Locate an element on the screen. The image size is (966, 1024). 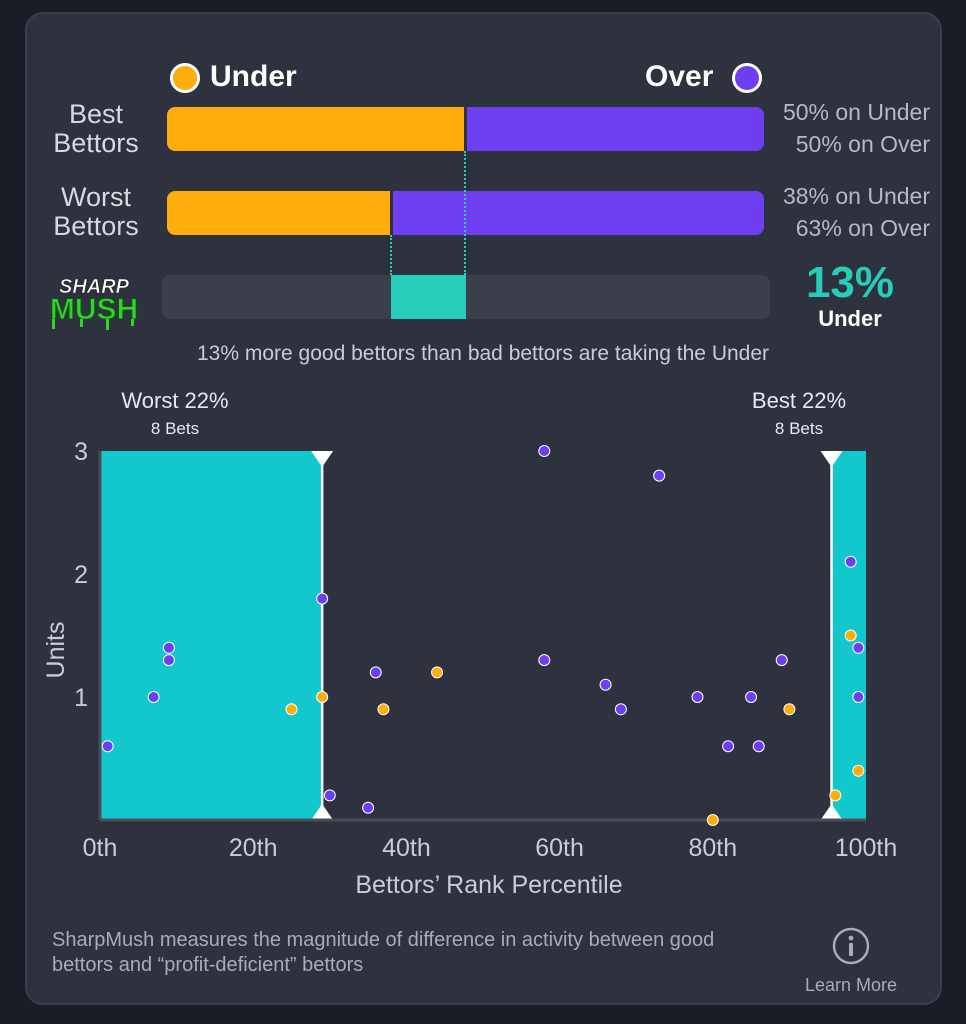
x-tick-label: 80th is located at coordinates (712, 848).